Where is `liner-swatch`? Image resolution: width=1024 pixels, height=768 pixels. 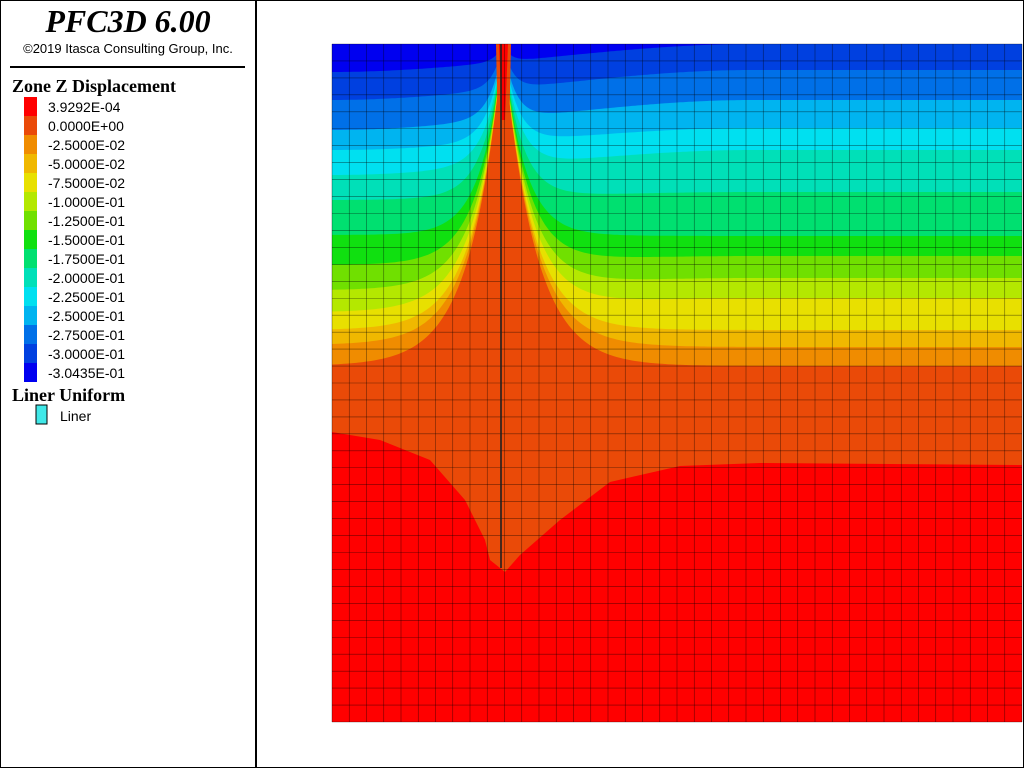 liner-swatch is located at coordinates (41, 414).